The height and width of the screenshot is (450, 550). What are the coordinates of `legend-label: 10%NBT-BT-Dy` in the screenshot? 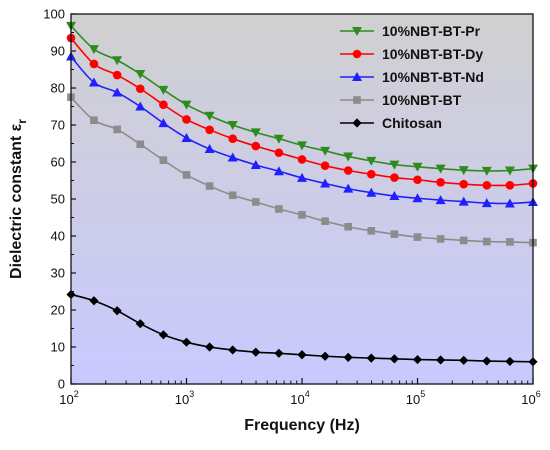 It's located at (432, 54).